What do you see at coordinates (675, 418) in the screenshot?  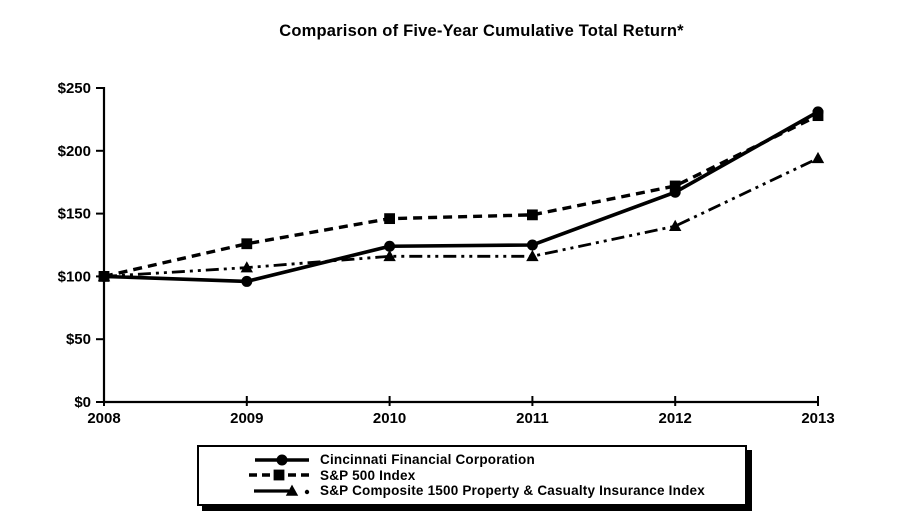 I see `x-axis-tick-label: 2012` at bounding box center [675, 418].